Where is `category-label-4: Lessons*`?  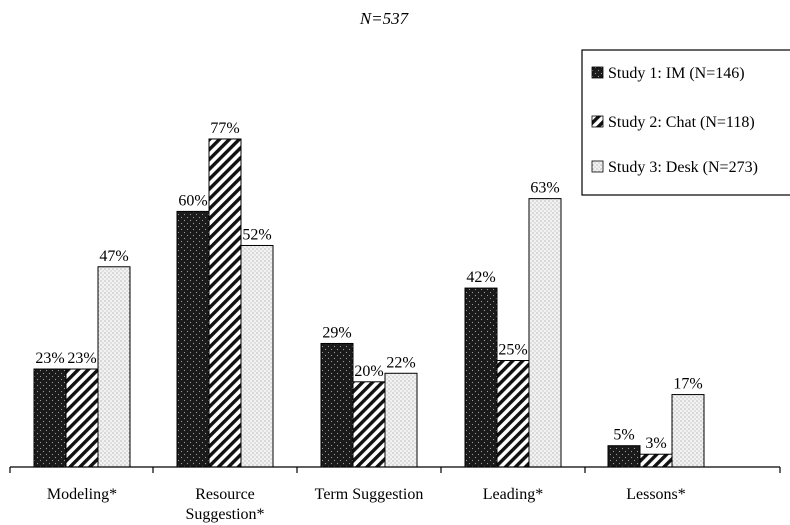
category-label-4: Lessons* is located at coordinates (656, 494).